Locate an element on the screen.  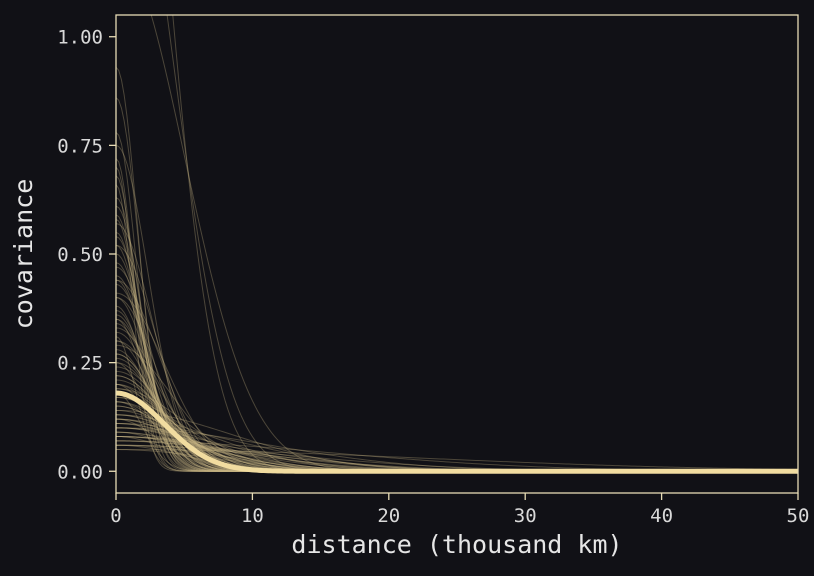
x-tick-label: 40 is located at coordinates (661, 516).